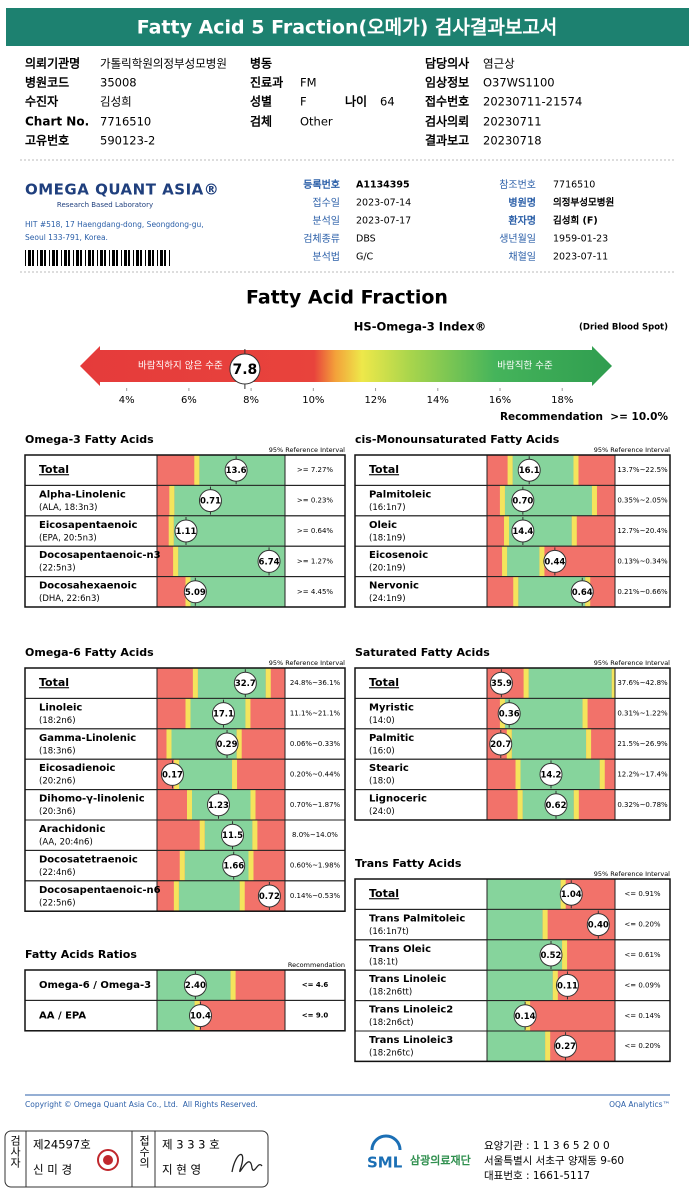  I want to click on value-label: 1.66, so click(233, 867).